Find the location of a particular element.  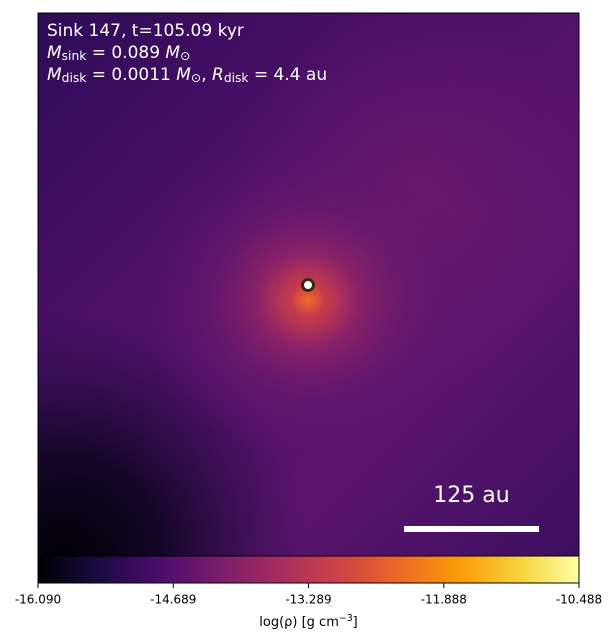

text-part: = 0.0011 is located at coordinates (131, 75).